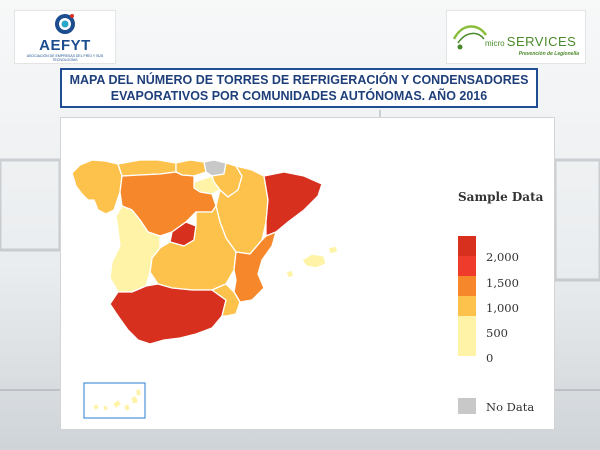 The image size is (600, 450). I want to click on legend-label-no-data: No Data, so click(510, 407).